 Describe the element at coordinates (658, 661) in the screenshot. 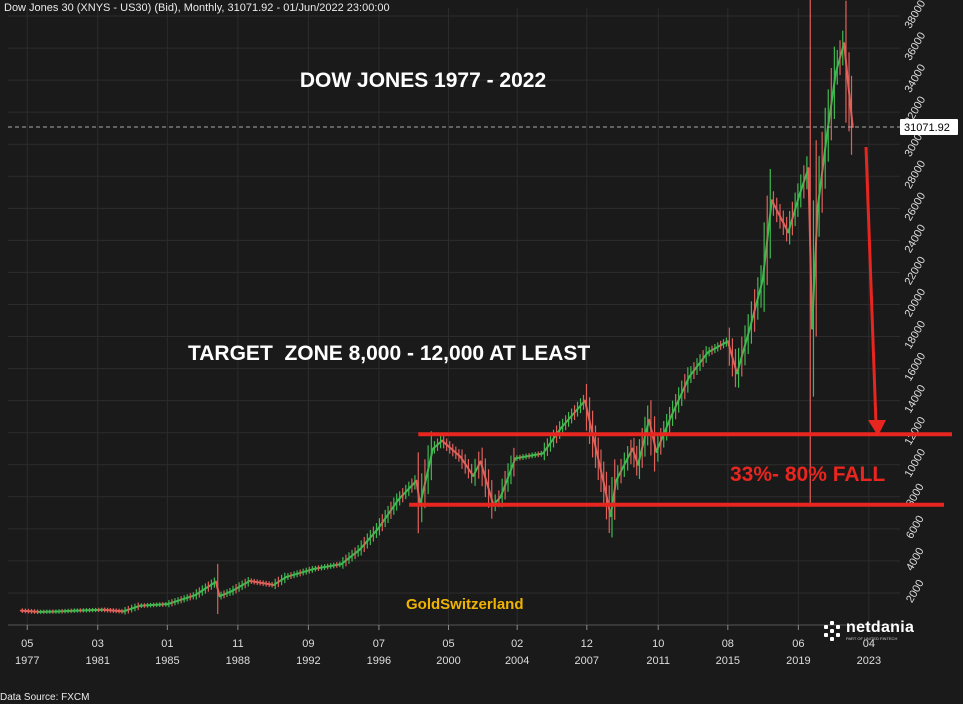

I see `x-tick-year: 2011` at that location.